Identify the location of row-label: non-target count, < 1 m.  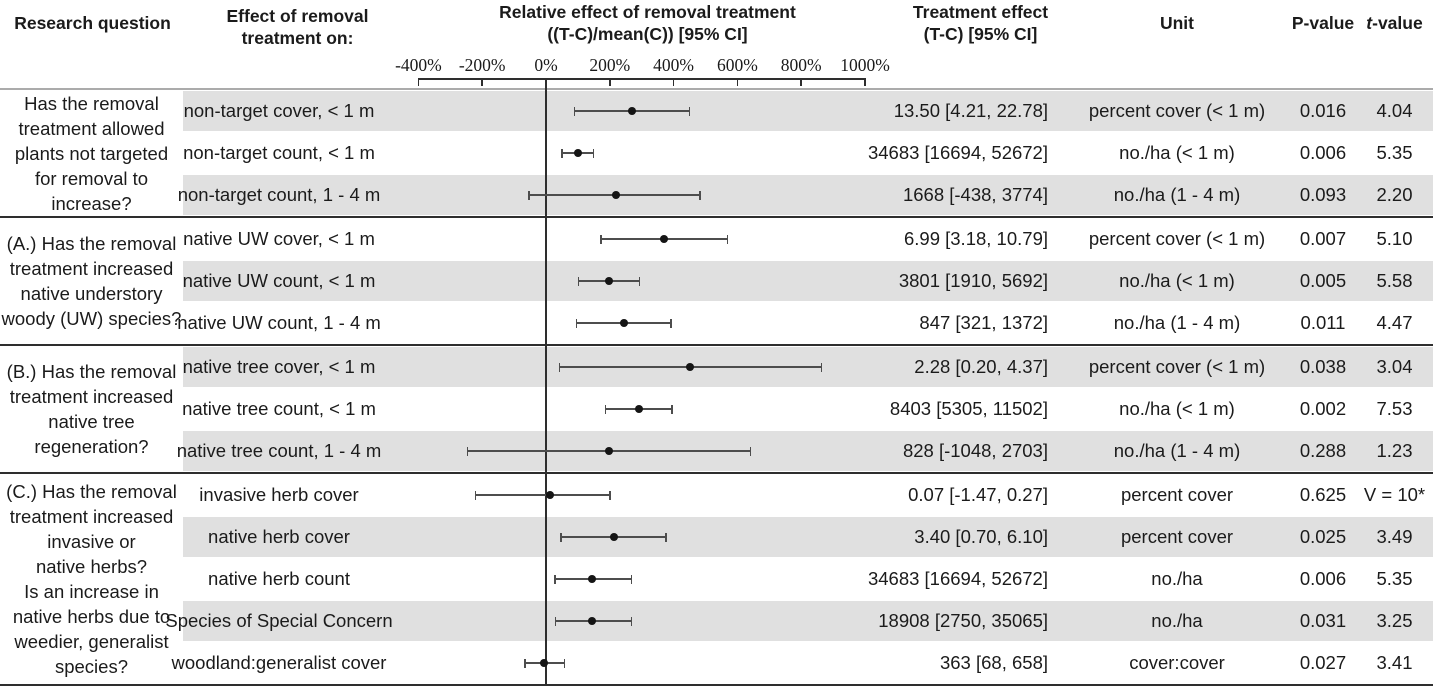
(279, 152).